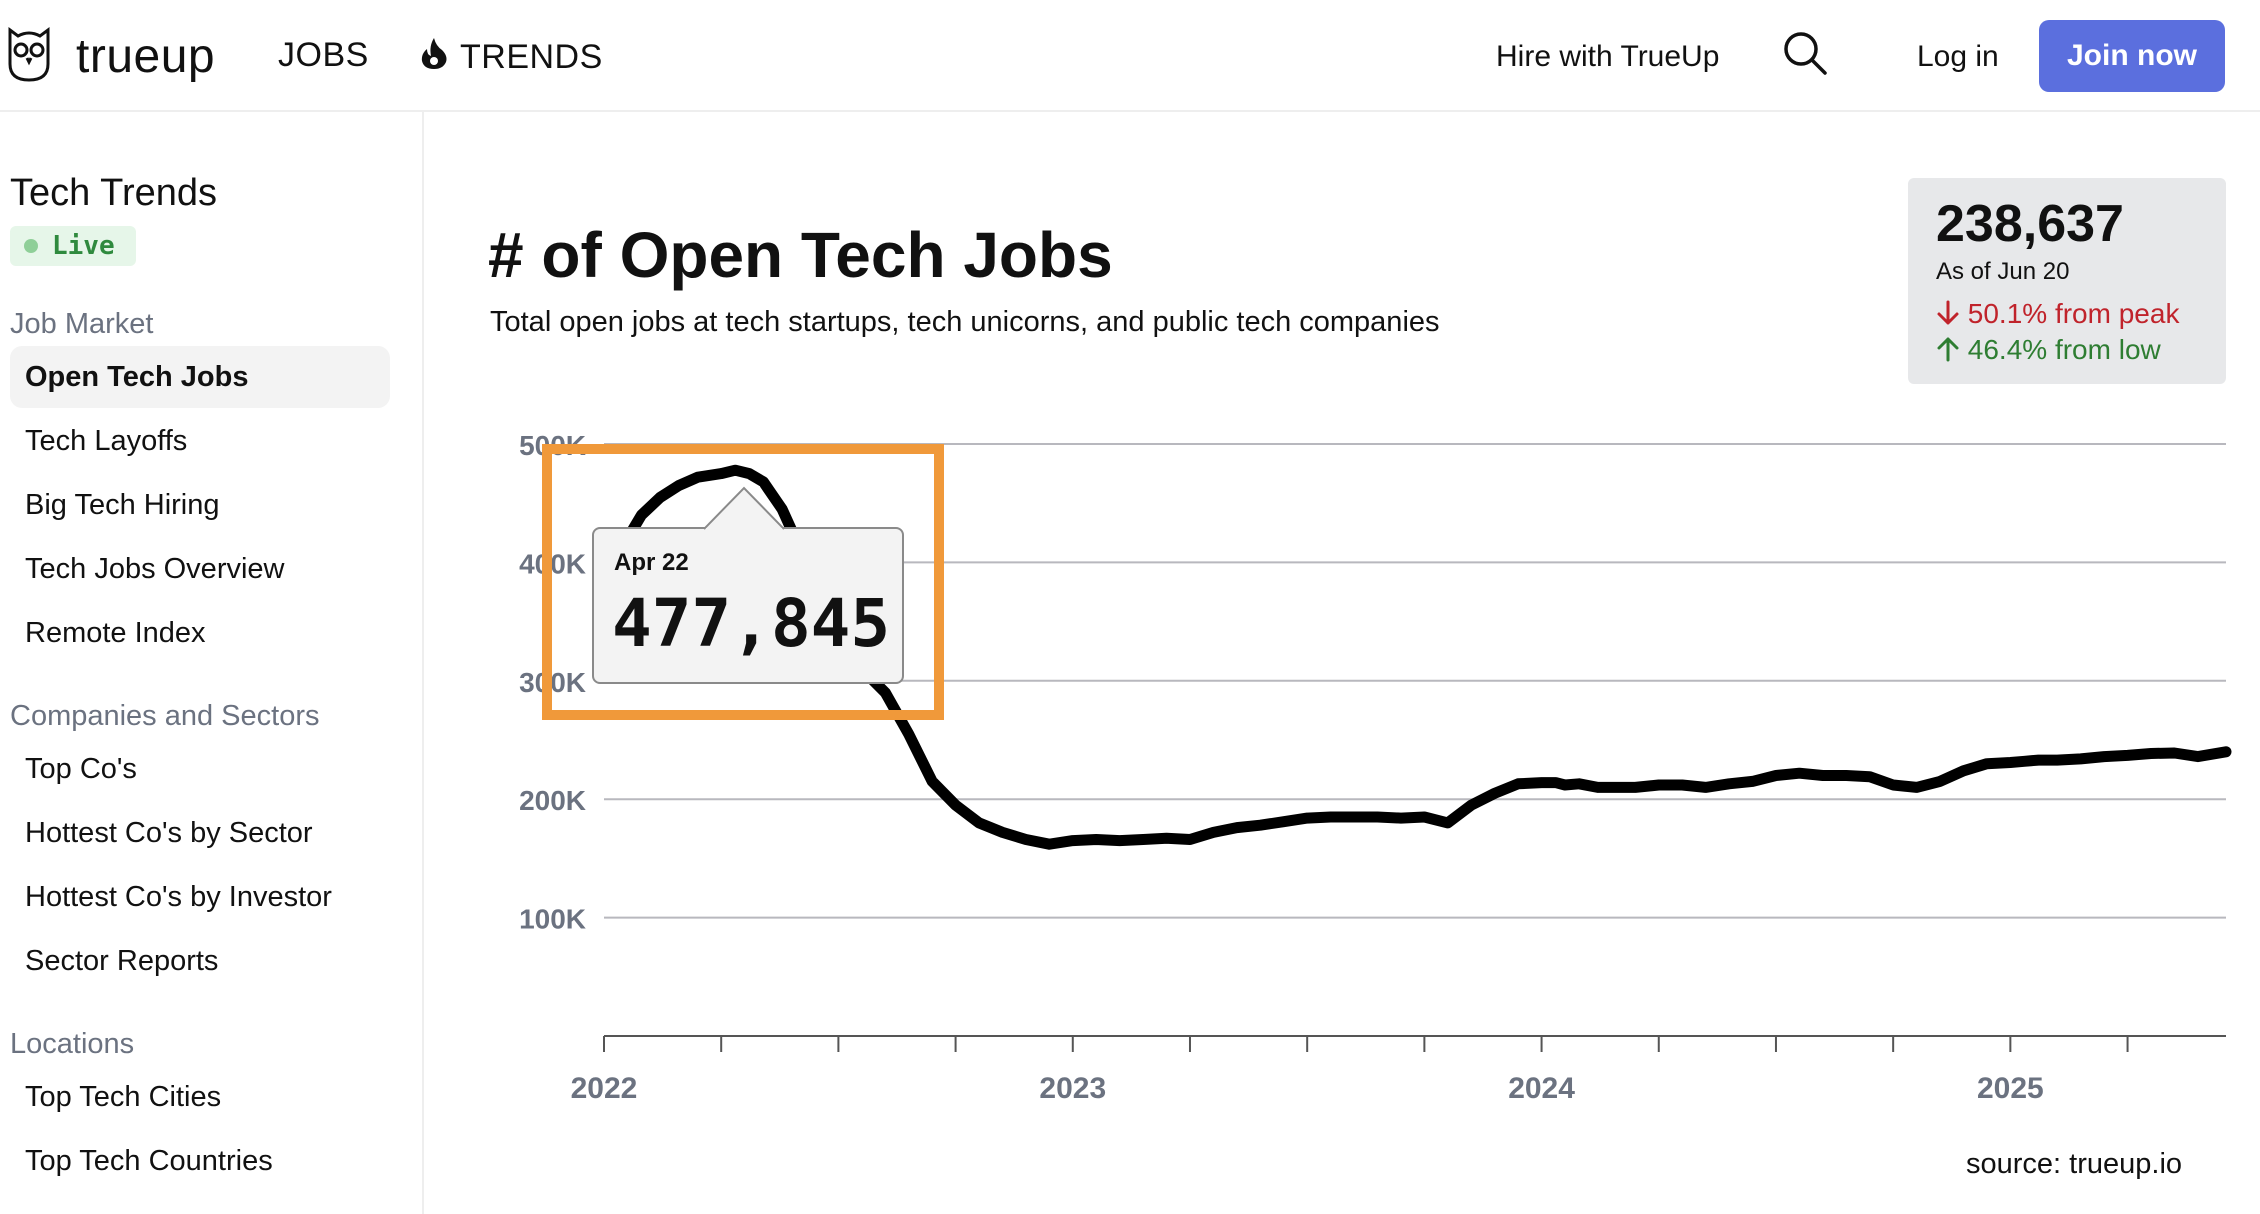 The image size is (2260, 1214). Describe the element at coordinates (2073, 313) in the screenshot. I see `from-peak-label: 50.1% from peak` at that location.